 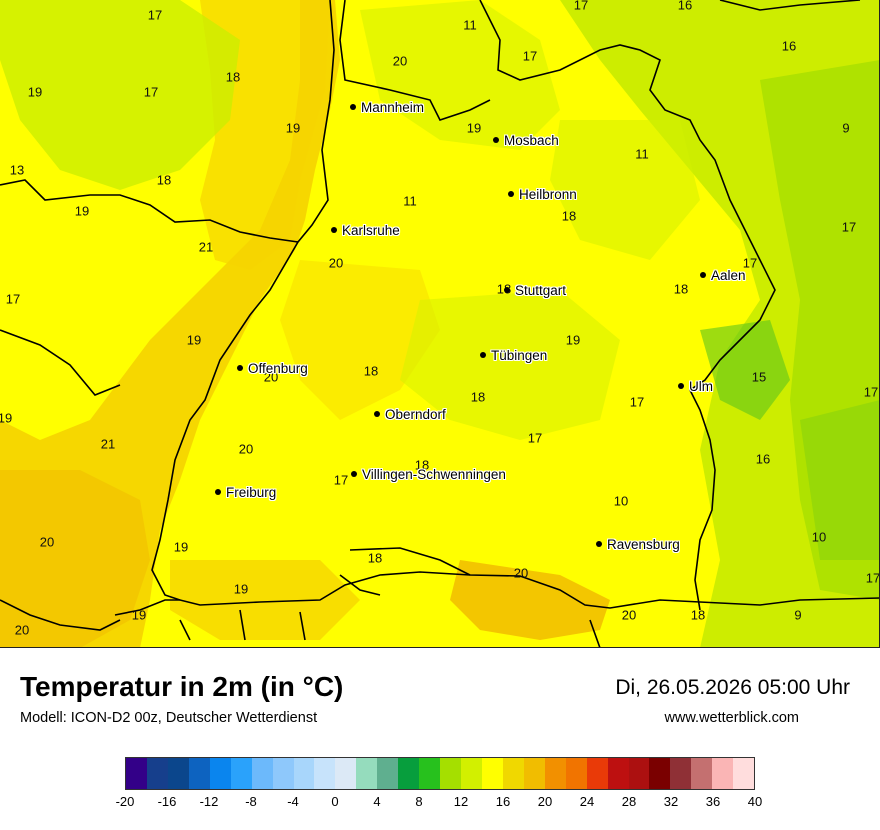 I want to click on map-title: Temperatur in 2m (in °C), so click(x=182, y=686).